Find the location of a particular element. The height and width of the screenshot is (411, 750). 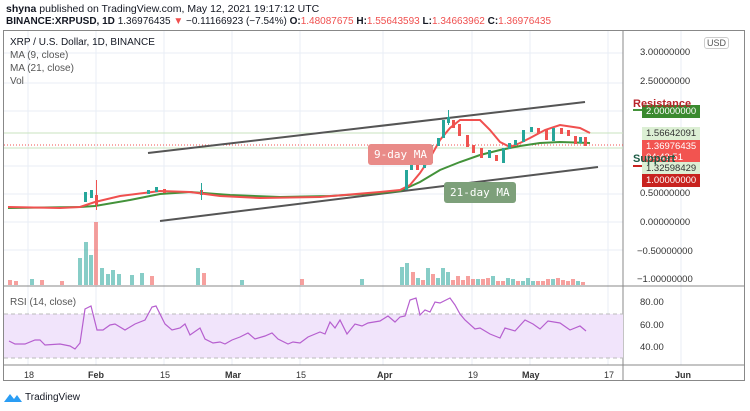

volume-bars is located at coordinates (296, 253).